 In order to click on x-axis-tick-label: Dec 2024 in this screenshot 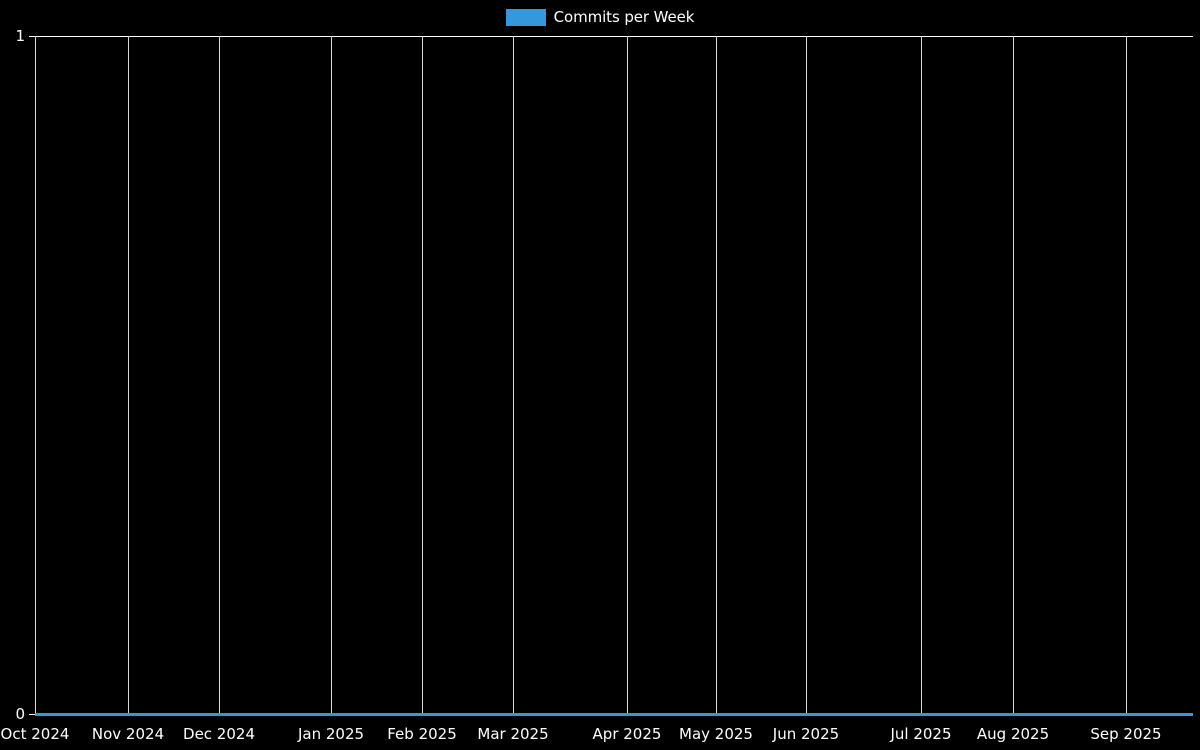, I will do `click(219, 734)`.